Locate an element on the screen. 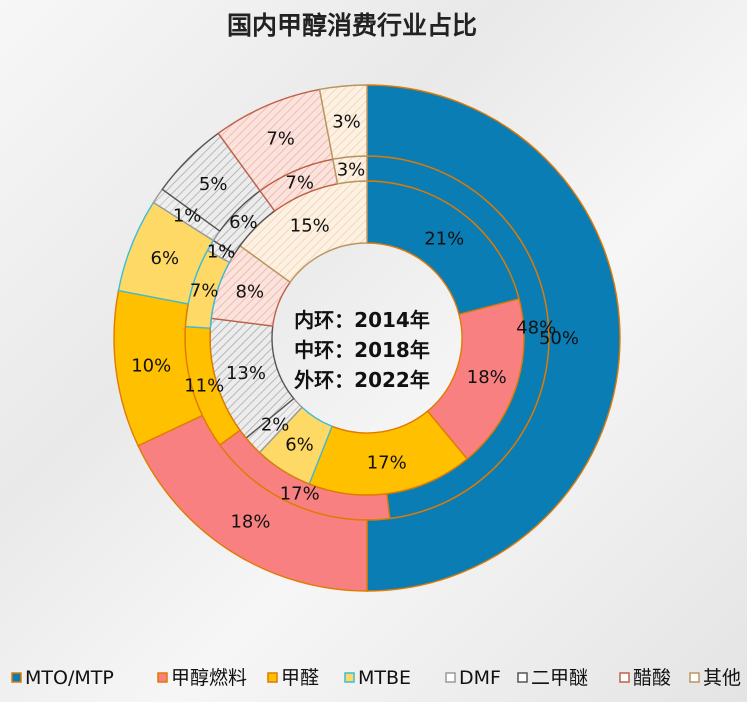 This screenshot has width=747, height=702. slice-label-middle-7: 3% is located at coordinates (351, 169).